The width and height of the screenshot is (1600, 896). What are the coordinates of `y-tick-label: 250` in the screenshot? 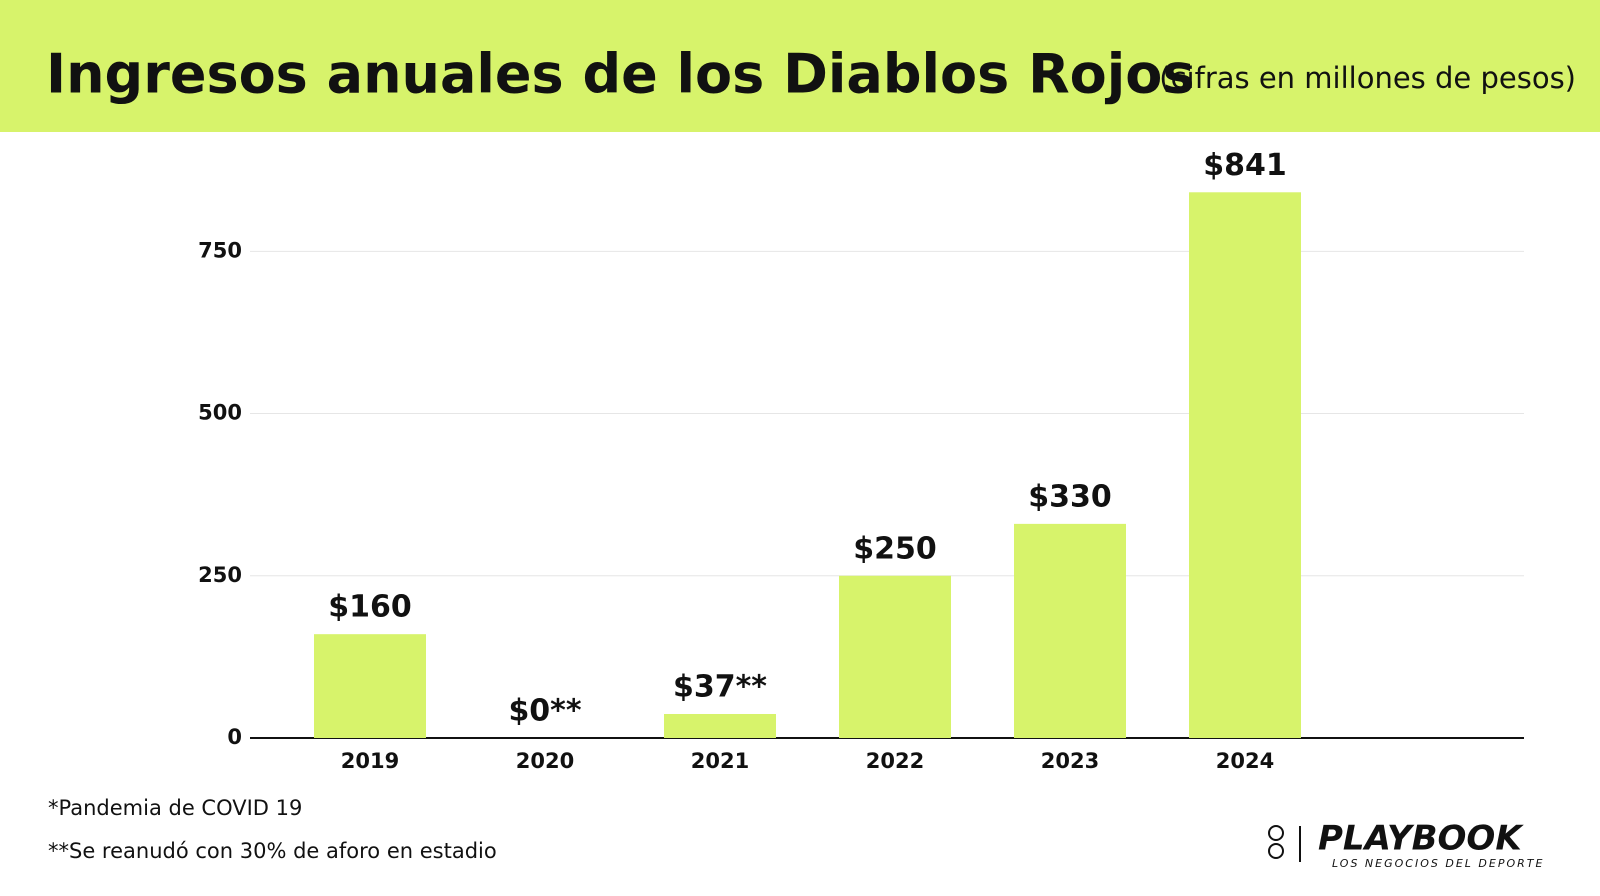 It's located at (220, 575).